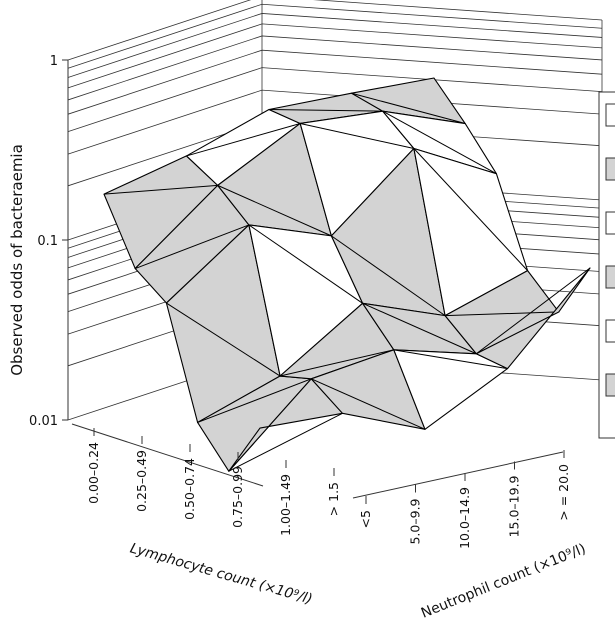  Describe the element at coordinates (563, 492) in the screenshot. I see `y-tick-label: > = 20.0` at that location.